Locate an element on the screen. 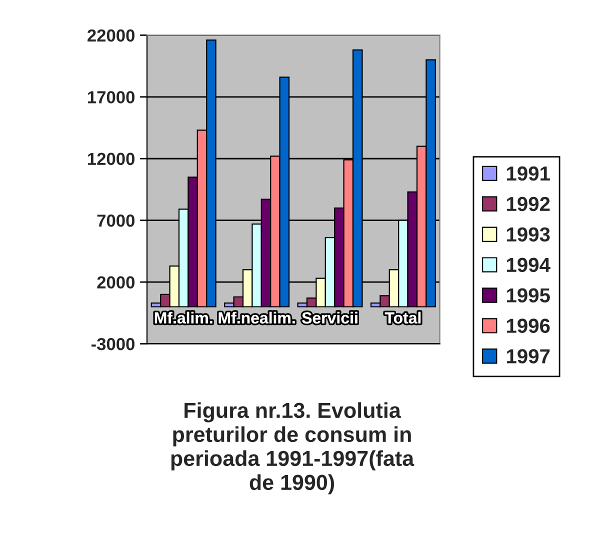  x-tick-label: Mf.alim. is located at coordinates (183, 318).